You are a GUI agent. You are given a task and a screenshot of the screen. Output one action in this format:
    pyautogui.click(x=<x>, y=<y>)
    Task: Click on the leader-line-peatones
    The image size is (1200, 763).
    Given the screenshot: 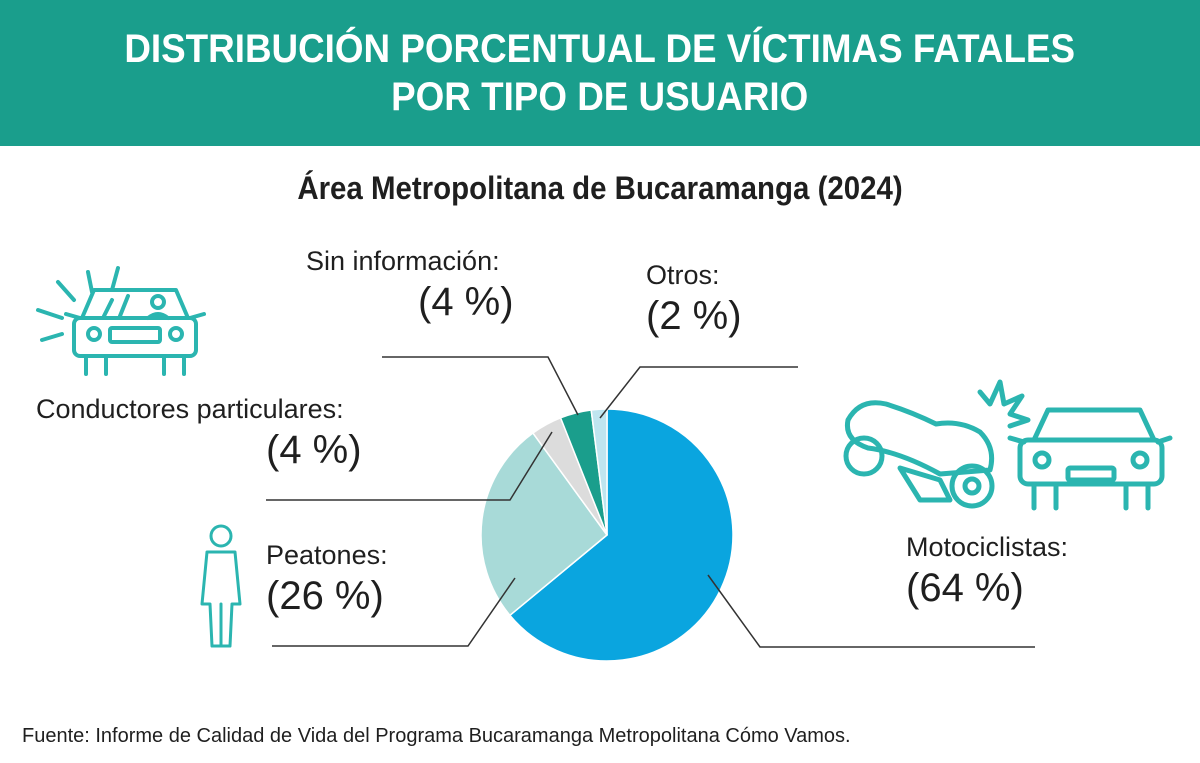 What is the action you would take?
    pyautogui.click(x=394, y=612)
    